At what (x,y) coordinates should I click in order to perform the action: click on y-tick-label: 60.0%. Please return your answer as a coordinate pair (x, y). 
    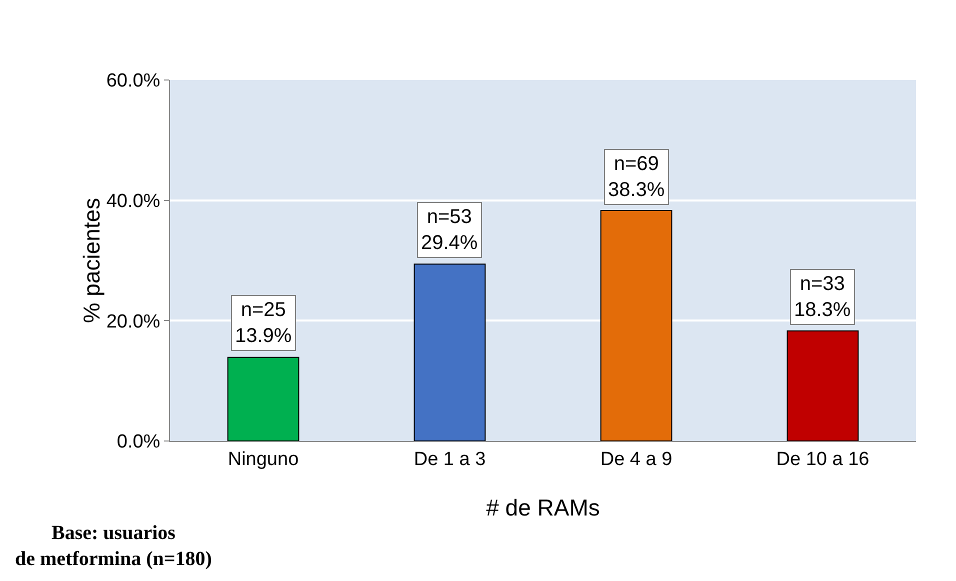
    Looking at the image, I should click on (133, 81).